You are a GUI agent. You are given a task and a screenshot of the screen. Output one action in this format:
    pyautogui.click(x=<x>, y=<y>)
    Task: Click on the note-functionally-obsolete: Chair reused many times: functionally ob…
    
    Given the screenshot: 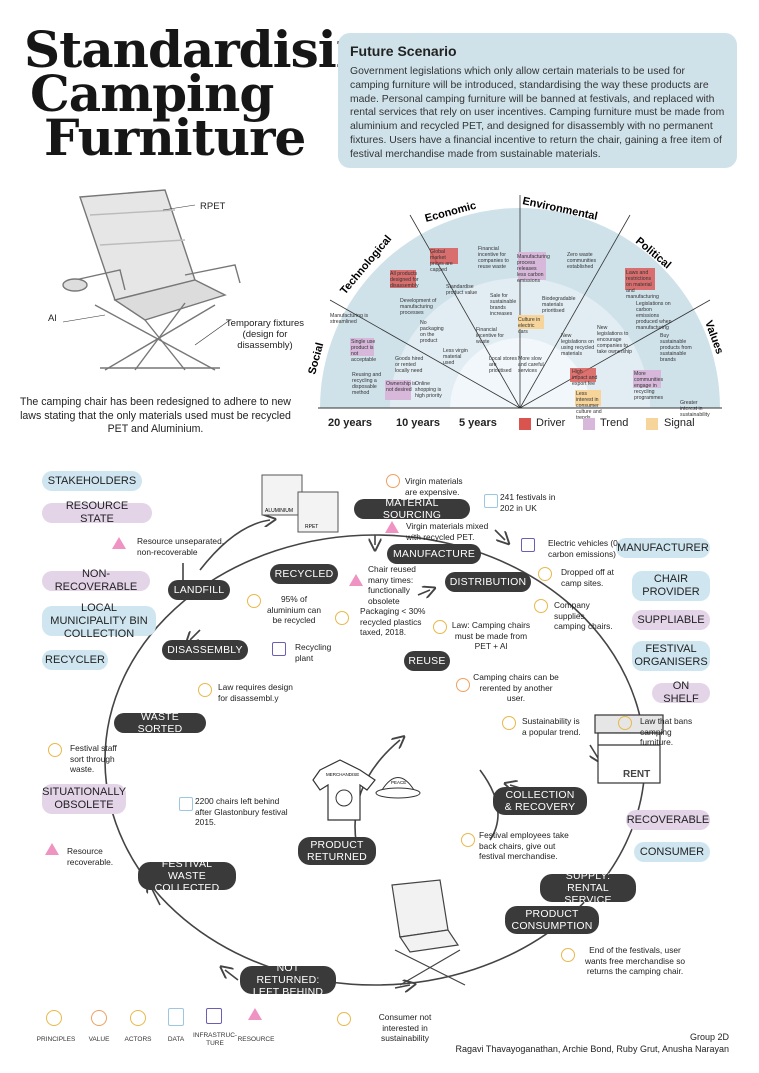 What is the action you would take?
    pyautogui.click(x=392, y=585)
    